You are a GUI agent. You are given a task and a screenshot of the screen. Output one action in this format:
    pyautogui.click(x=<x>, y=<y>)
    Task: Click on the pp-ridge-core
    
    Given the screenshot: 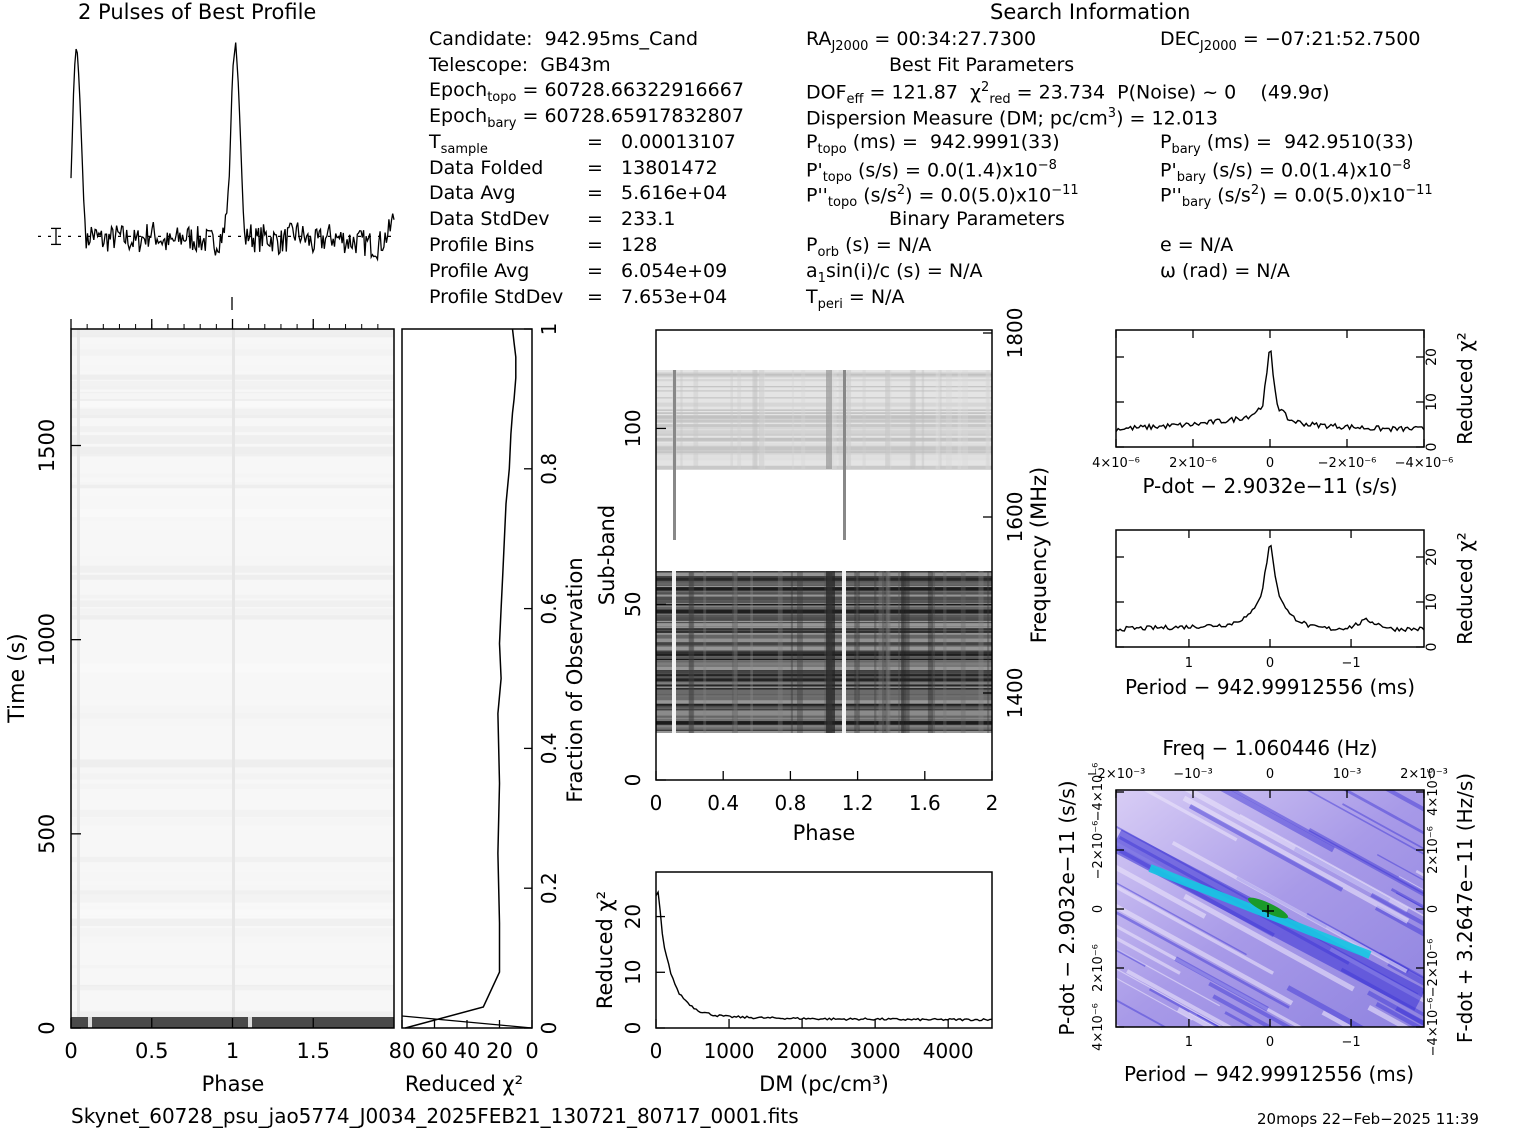 What is the action you would take?
    pyautogui.click(x=1260, y=911)
    